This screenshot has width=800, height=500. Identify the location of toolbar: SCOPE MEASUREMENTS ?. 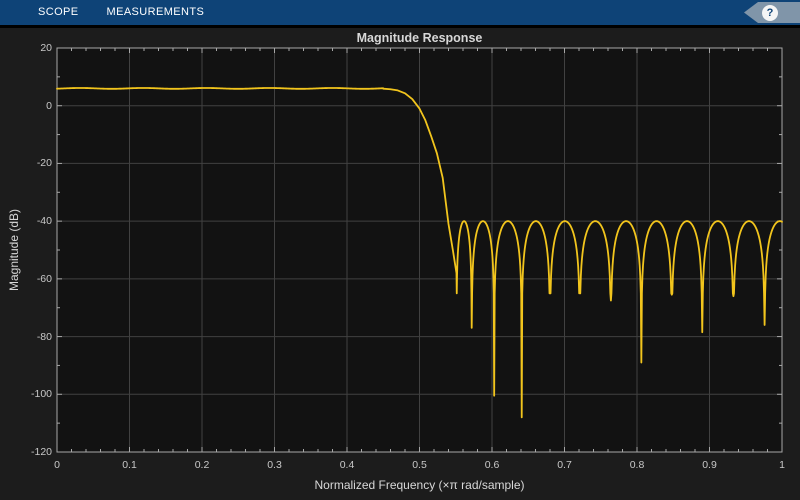
(400, 12).